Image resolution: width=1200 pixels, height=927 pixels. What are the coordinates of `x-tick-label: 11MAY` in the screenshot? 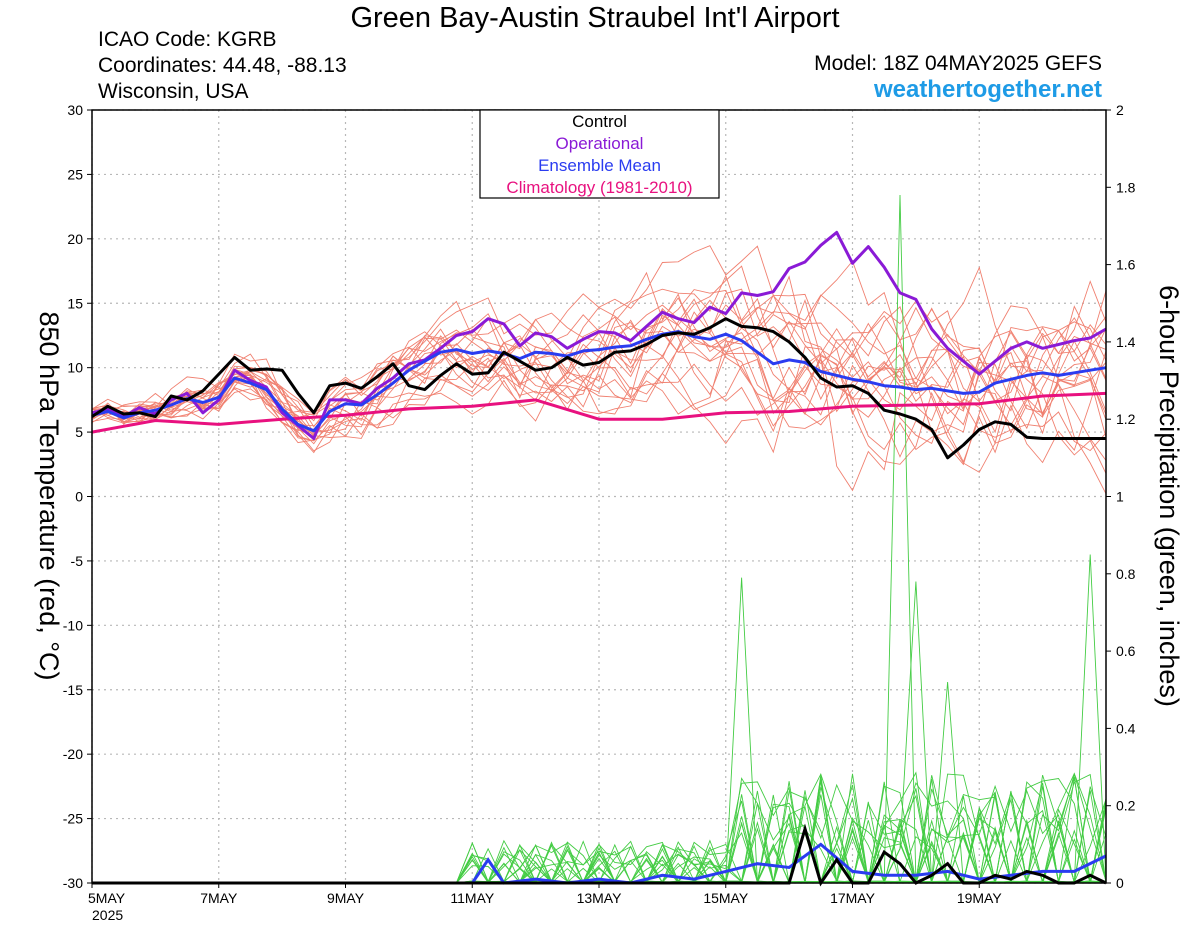 It's located at (472, 898).